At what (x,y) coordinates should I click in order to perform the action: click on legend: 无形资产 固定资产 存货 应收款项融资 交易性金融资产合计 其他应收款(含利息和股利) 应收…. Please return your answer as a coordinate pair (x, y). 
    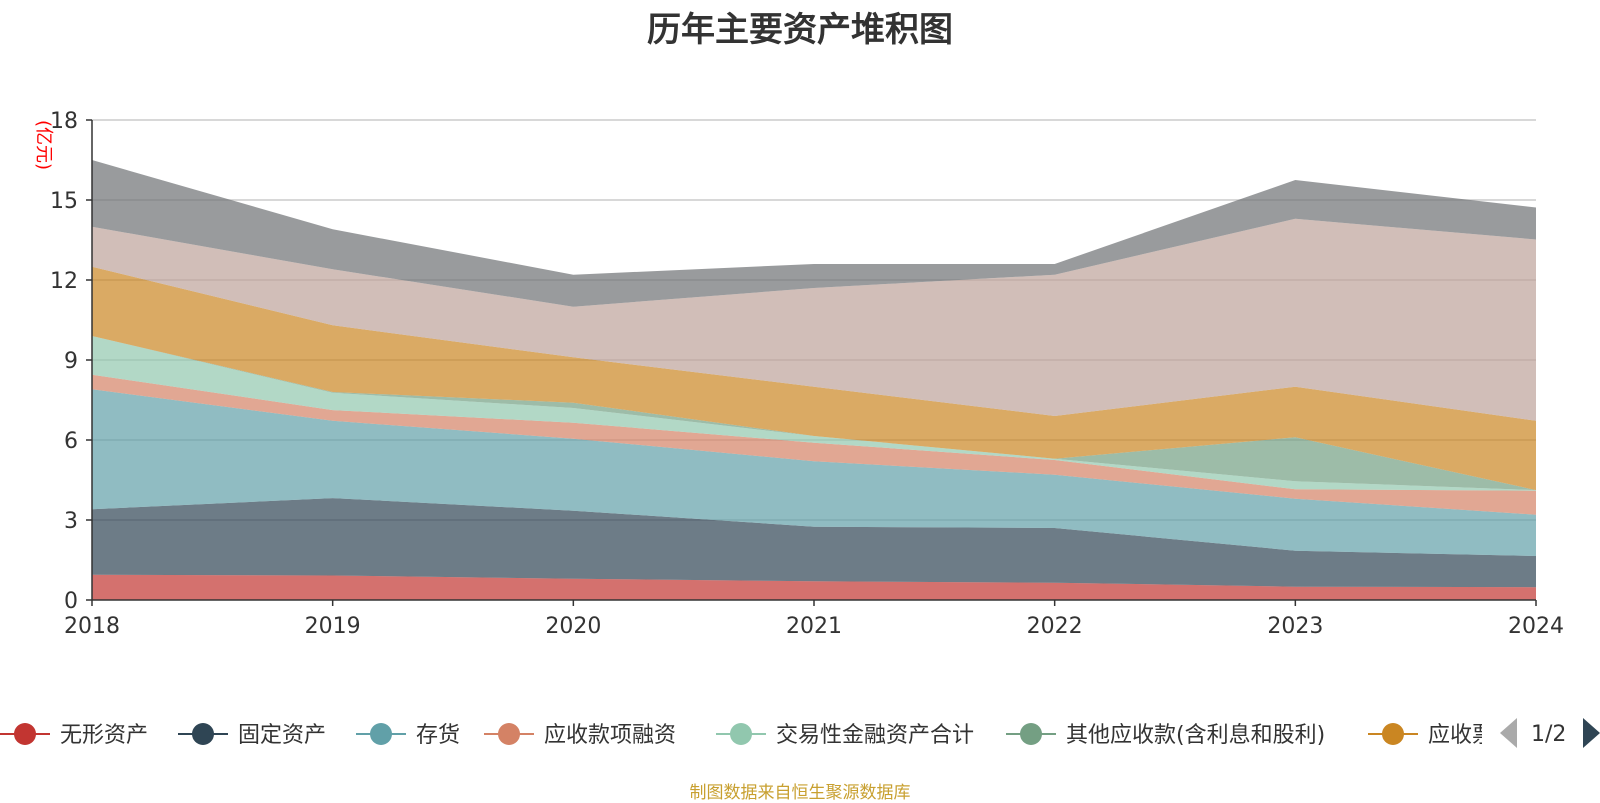
    Looking at the image, I should click on (747, 735).